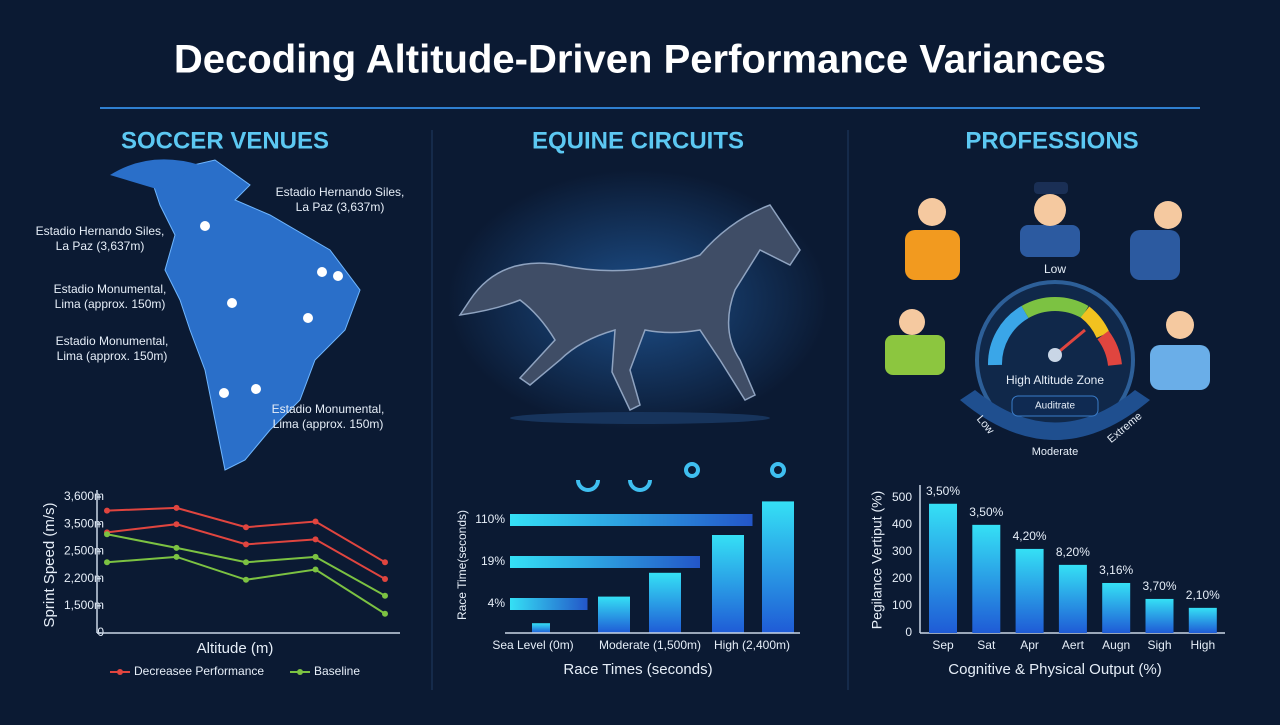 The width and height of the screenshot is (1280, 725). I want to click on map-central-america, so click(155, 174).